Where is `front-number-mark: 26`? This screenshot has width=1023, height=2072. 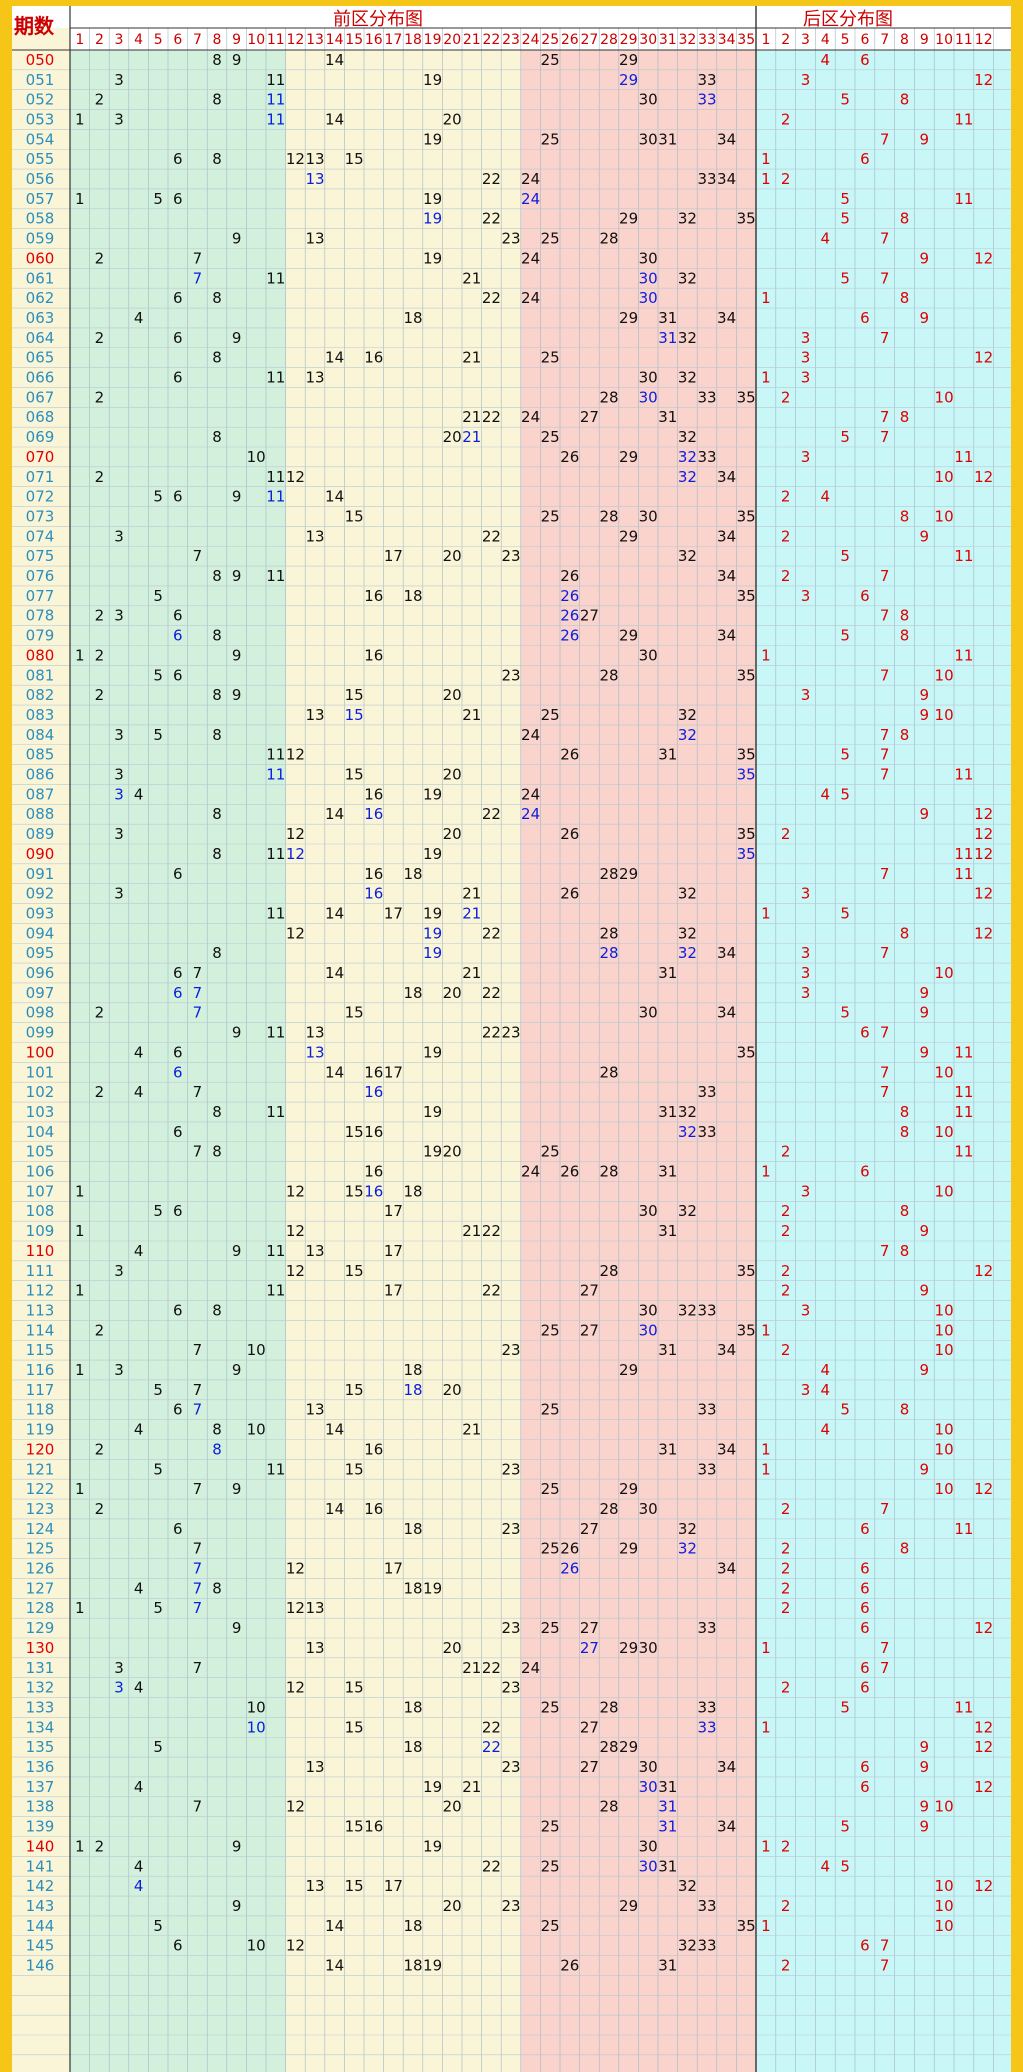 front-number-mark: 26 is located at coordinates (569, 1966).